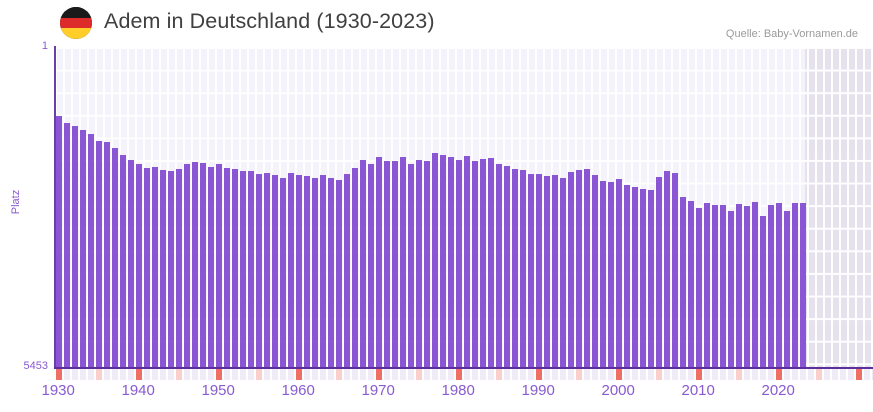  What do you see at coordinates (55, 207) in the screenshot?
I see `y-axis-line` at bounding box center [55, 207].